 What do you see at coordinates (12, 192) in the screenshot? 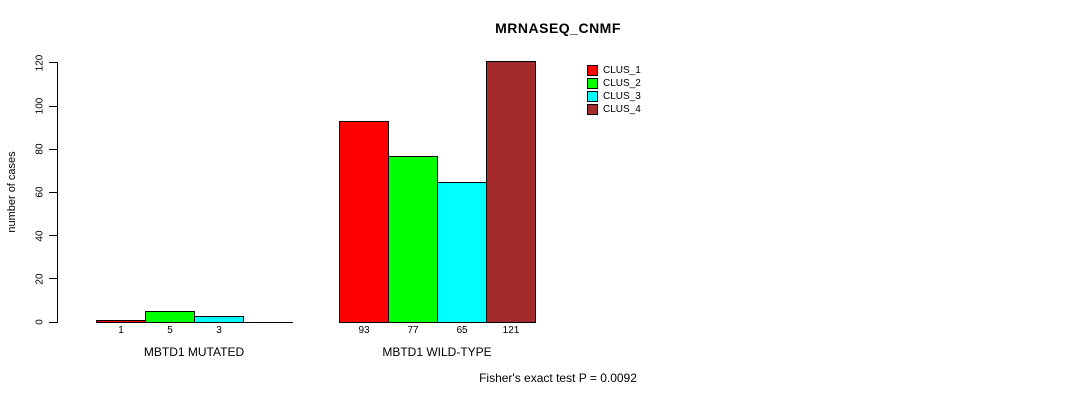
I see `y-axis-title: number of cases` at bounding box center [12, 192].